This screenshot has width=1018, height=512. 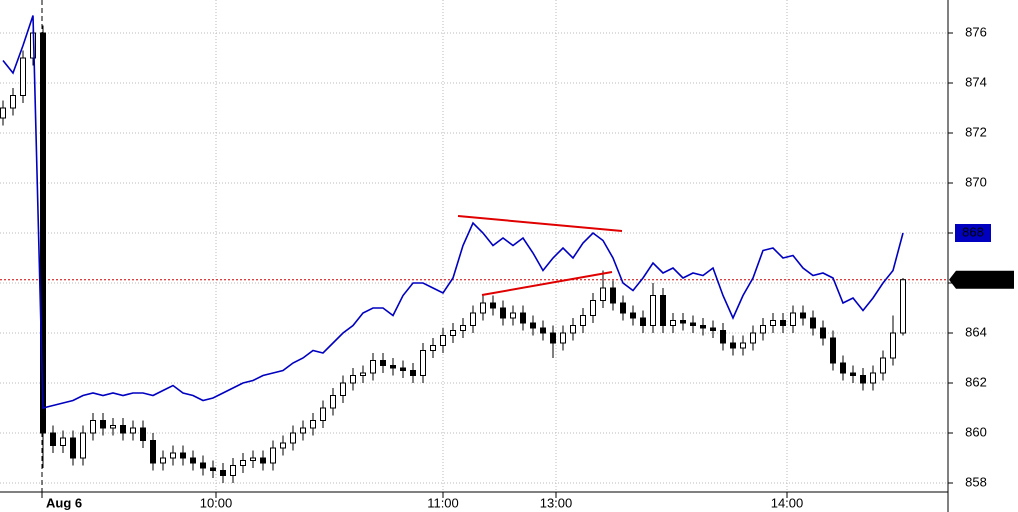 I want to click on y-tick-label: 862, so click(x=976, y=381).